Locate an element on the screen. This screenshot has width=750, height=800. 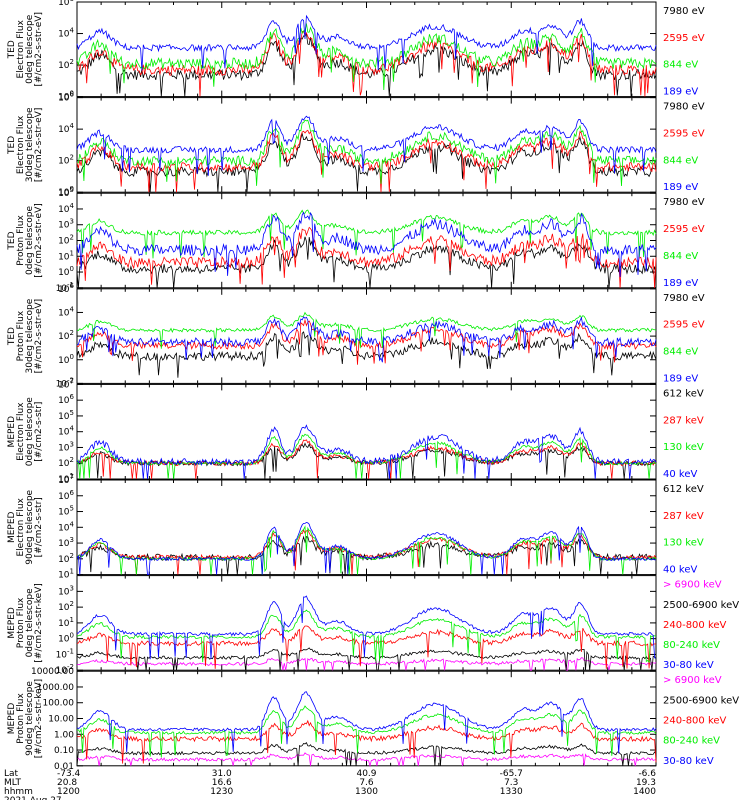
footer-hhmm: 1300 is located at coordinates (366, 792).